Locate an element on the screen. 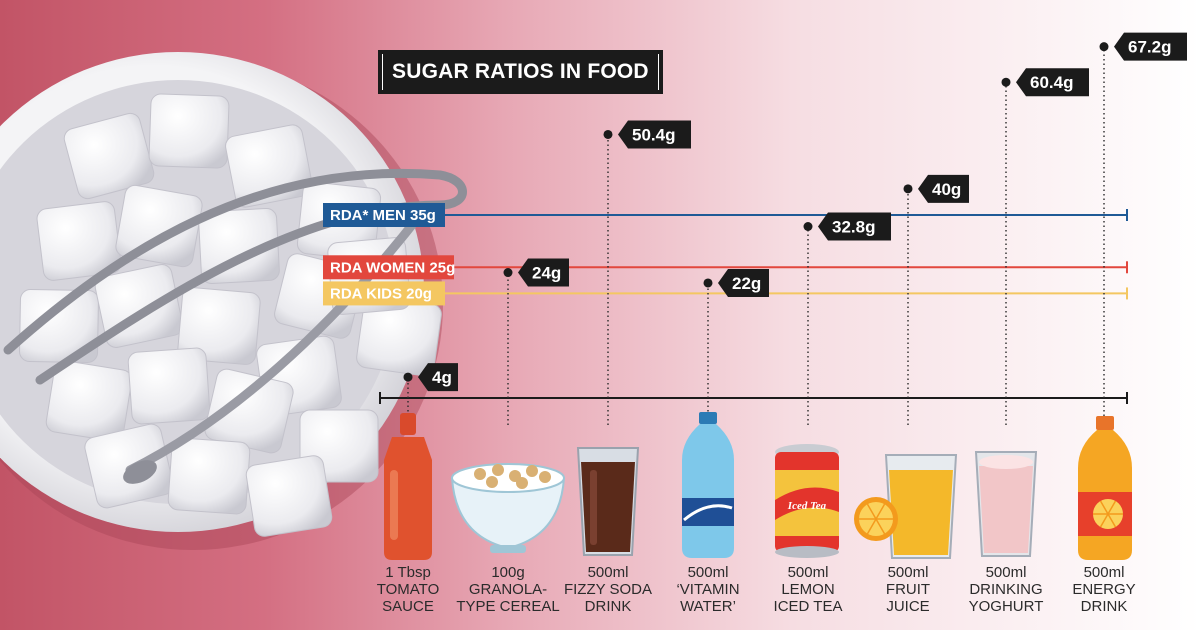  ketchup-bottle-icon is located at coordinates (408, 486).